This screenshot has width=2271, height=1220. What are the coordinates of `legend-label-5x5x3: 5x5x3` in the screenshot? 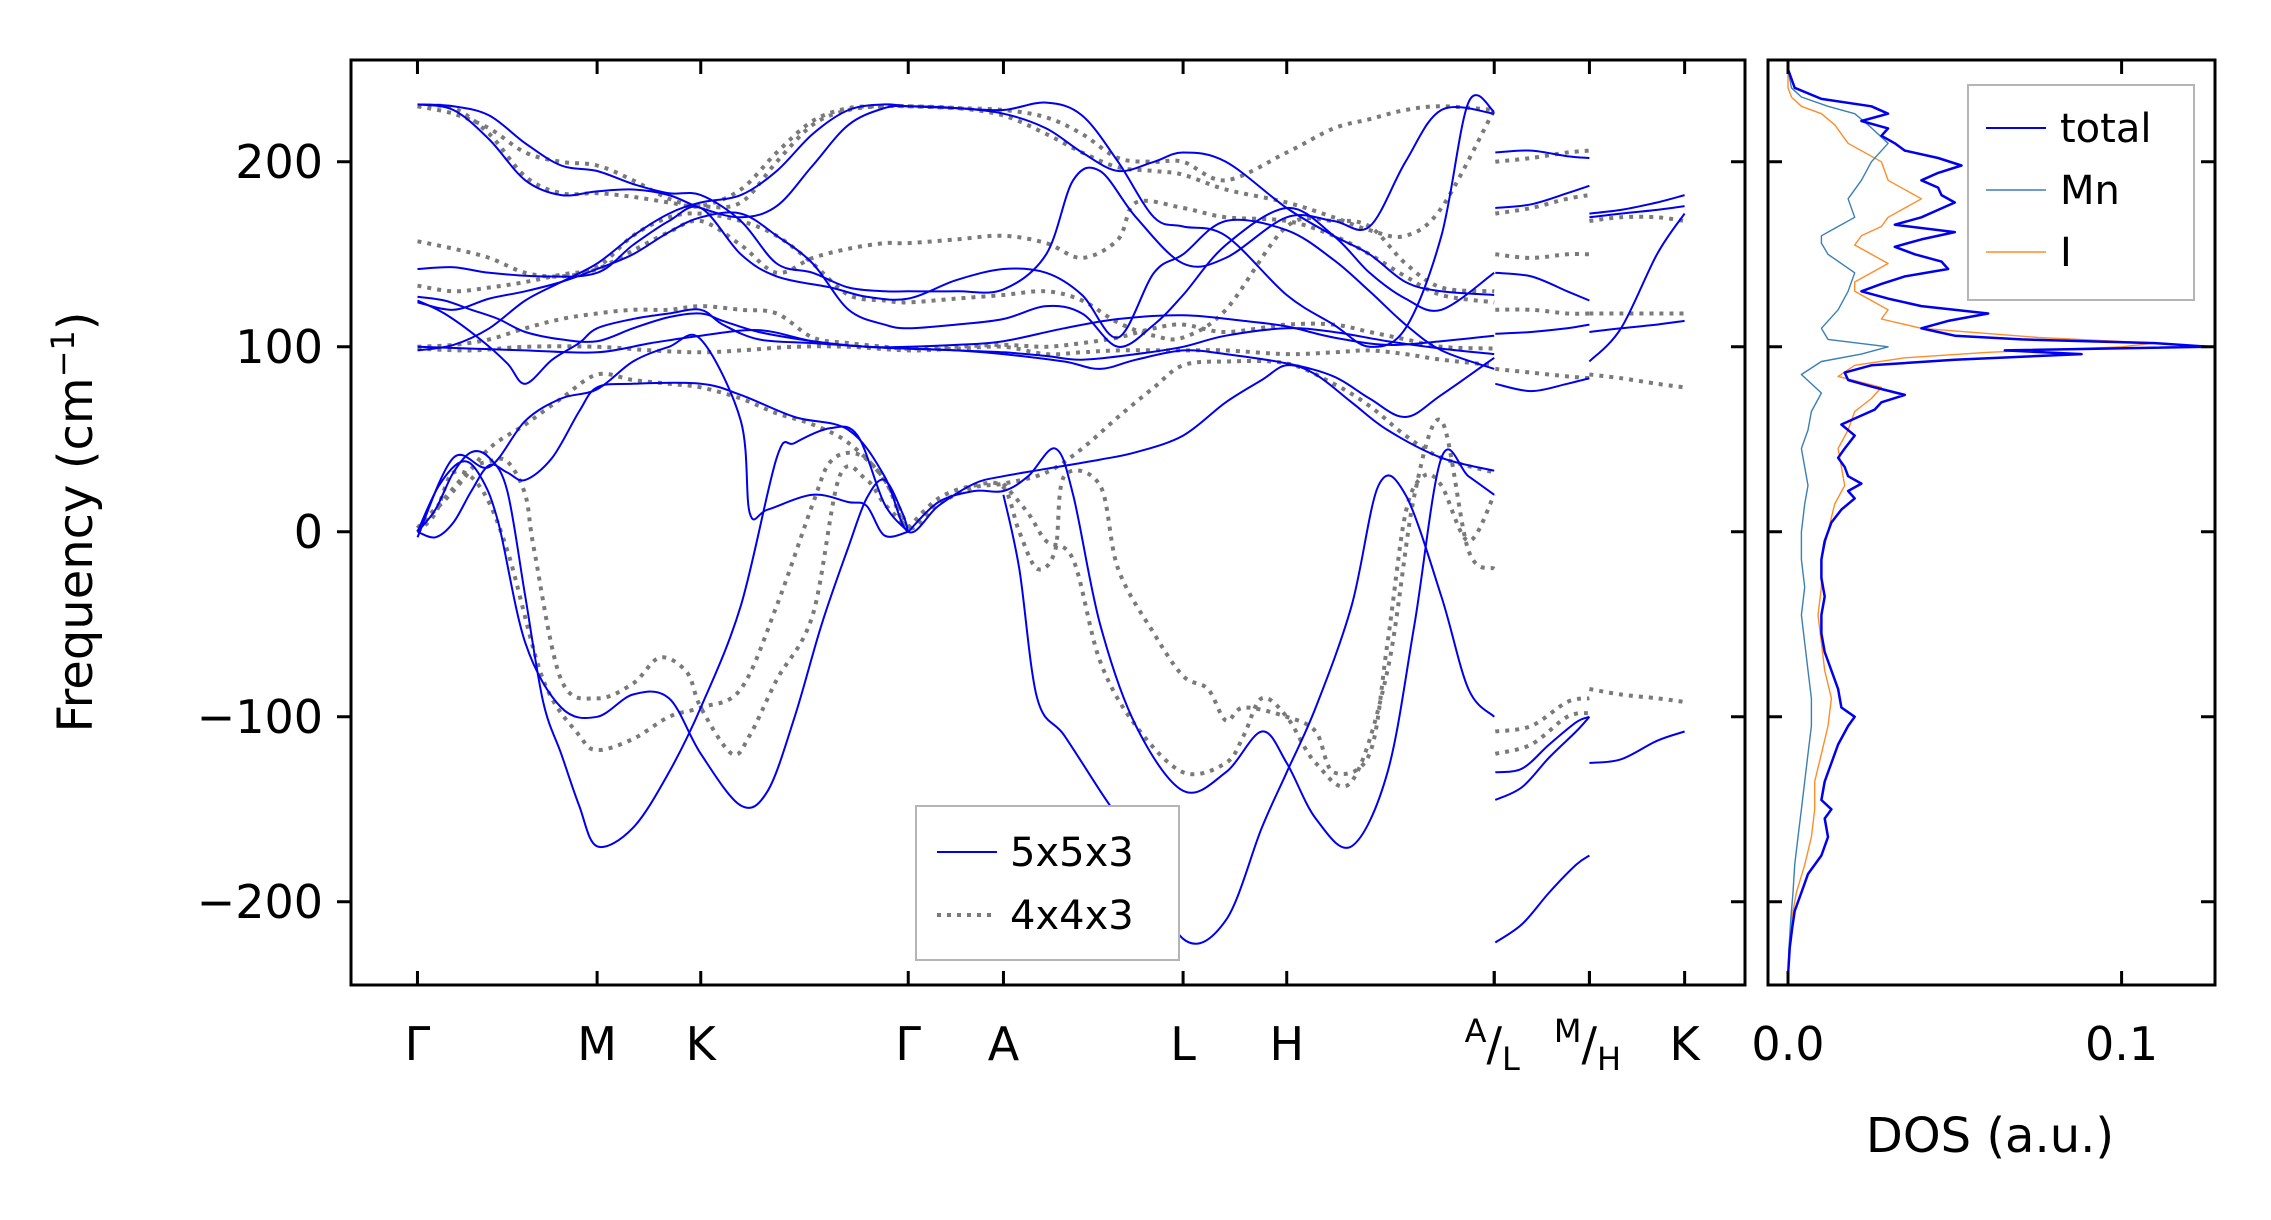 It's located at (1072, 853).